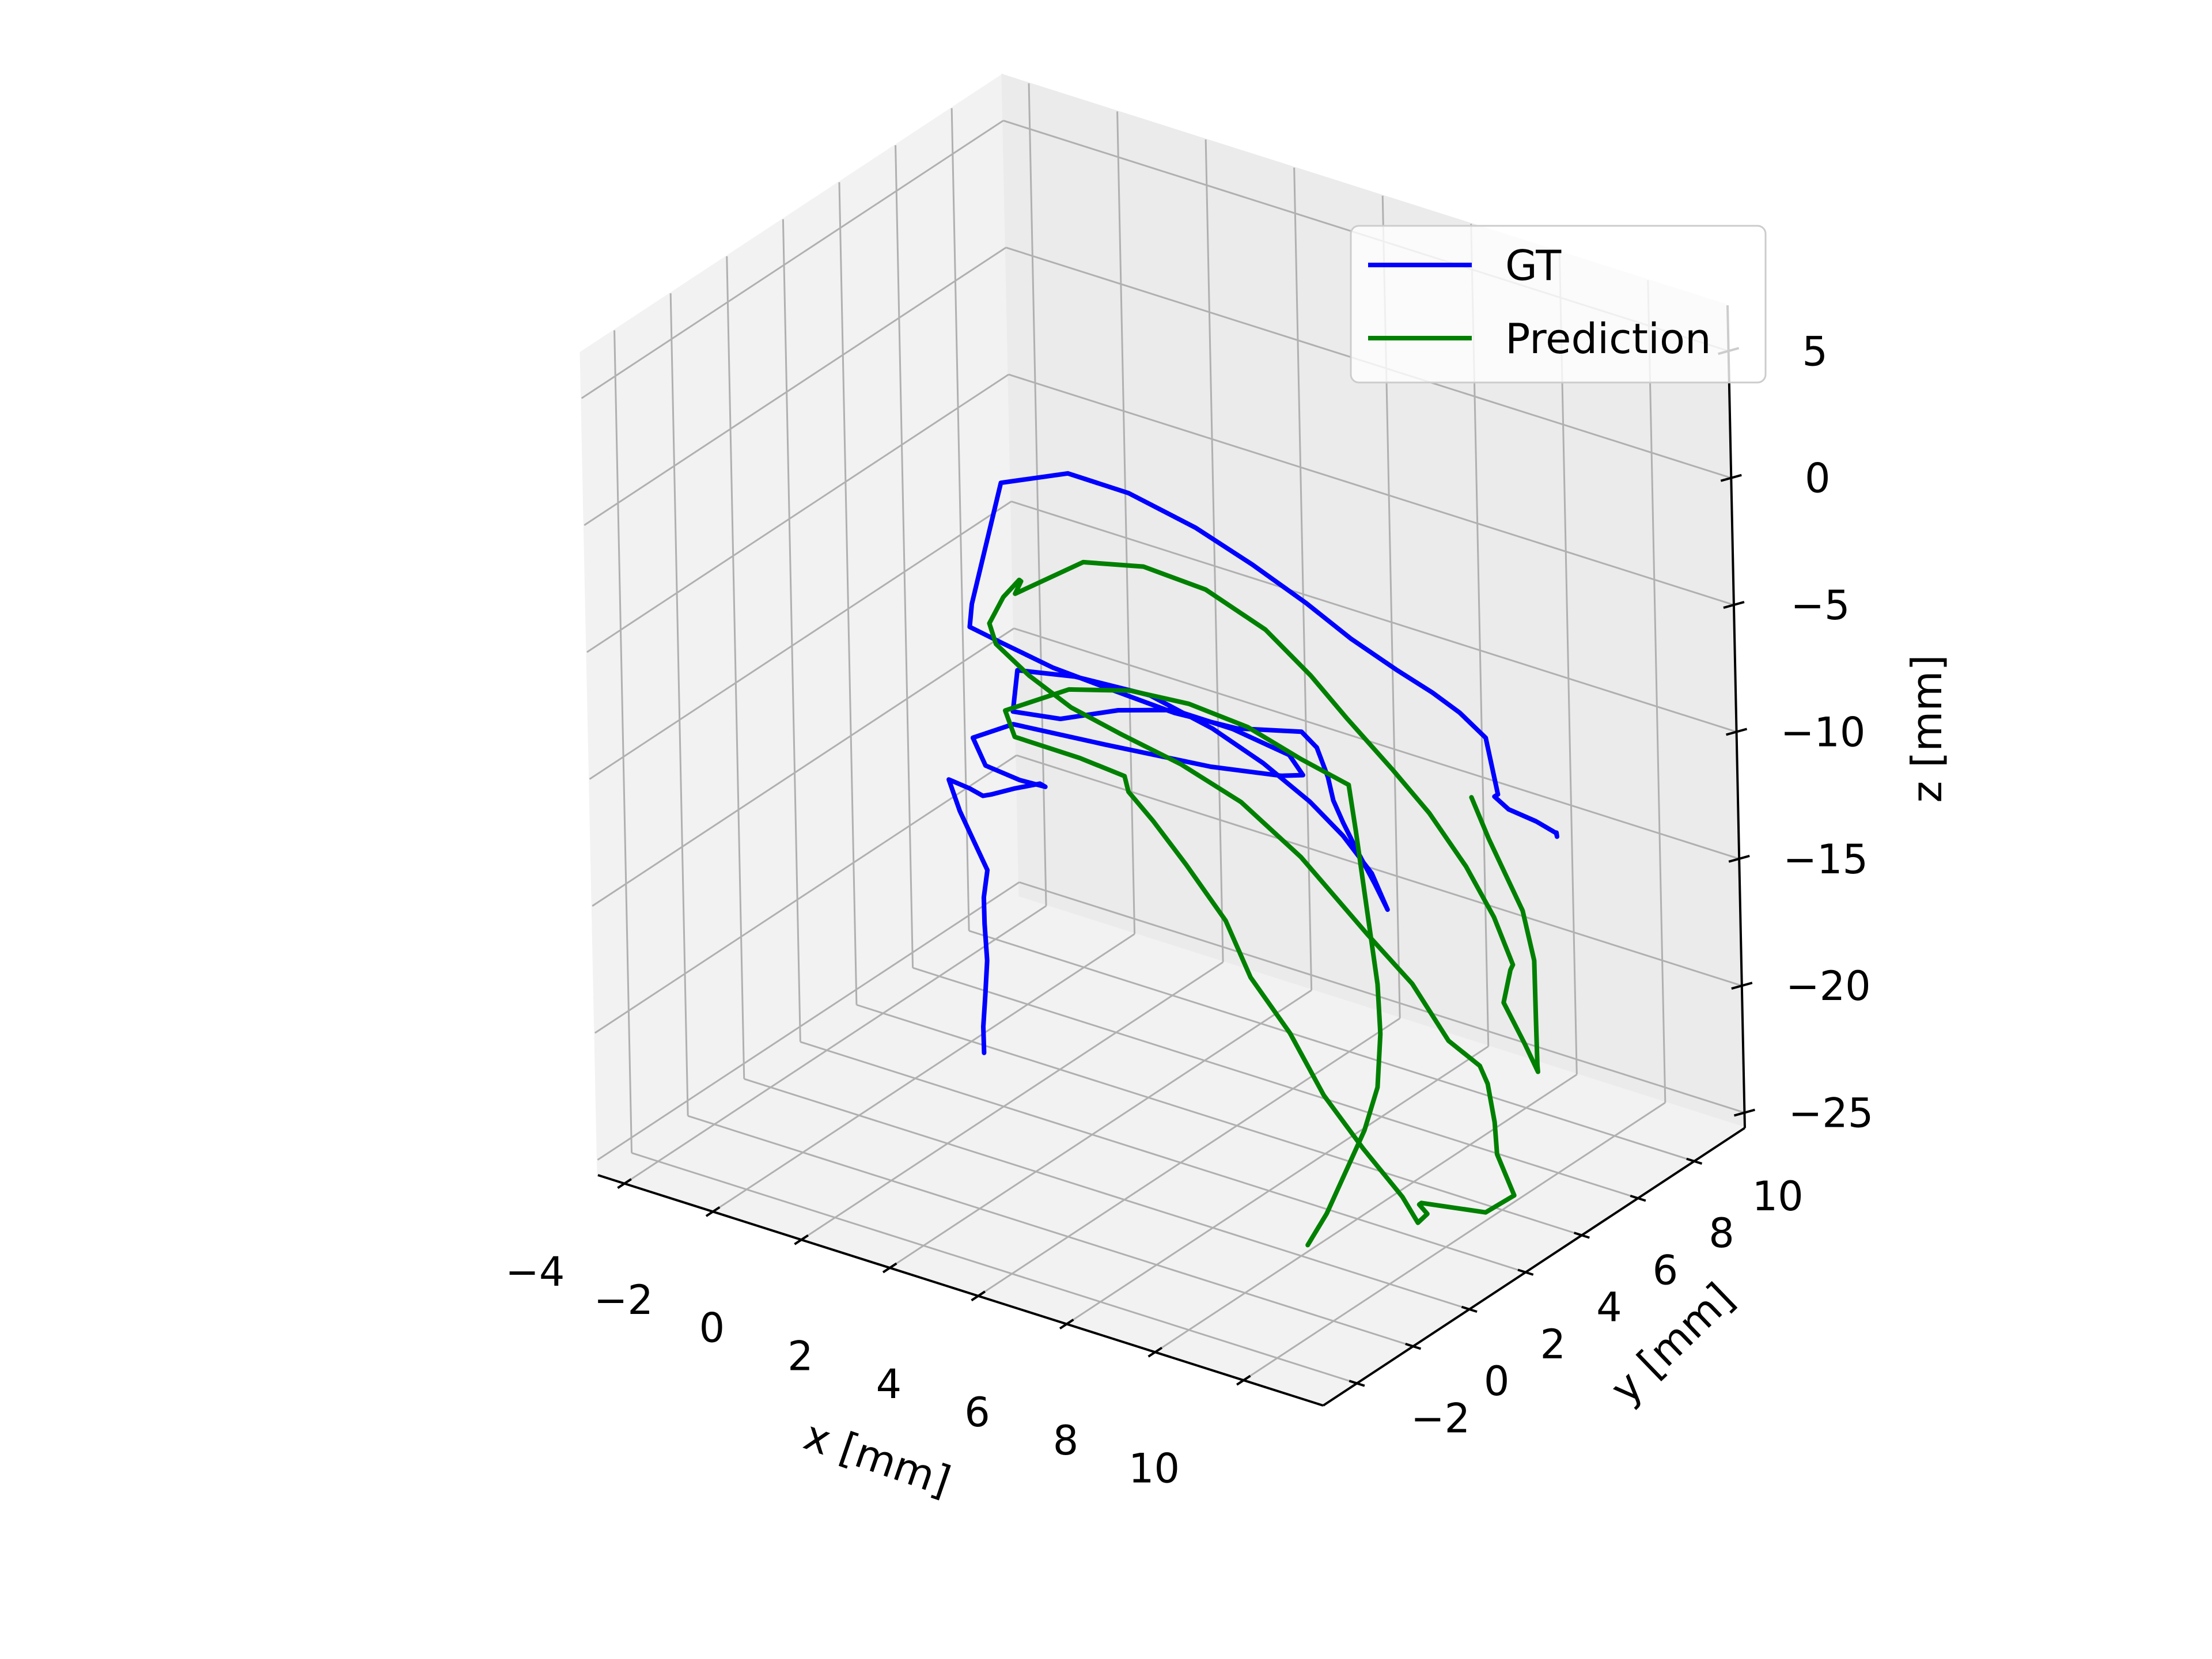 The image size is (2212, 1659). What do you see at coordinates (1825, 859) in the screenshot?
I see `z-tick-label: −15` at bounding box center [1825, 859].